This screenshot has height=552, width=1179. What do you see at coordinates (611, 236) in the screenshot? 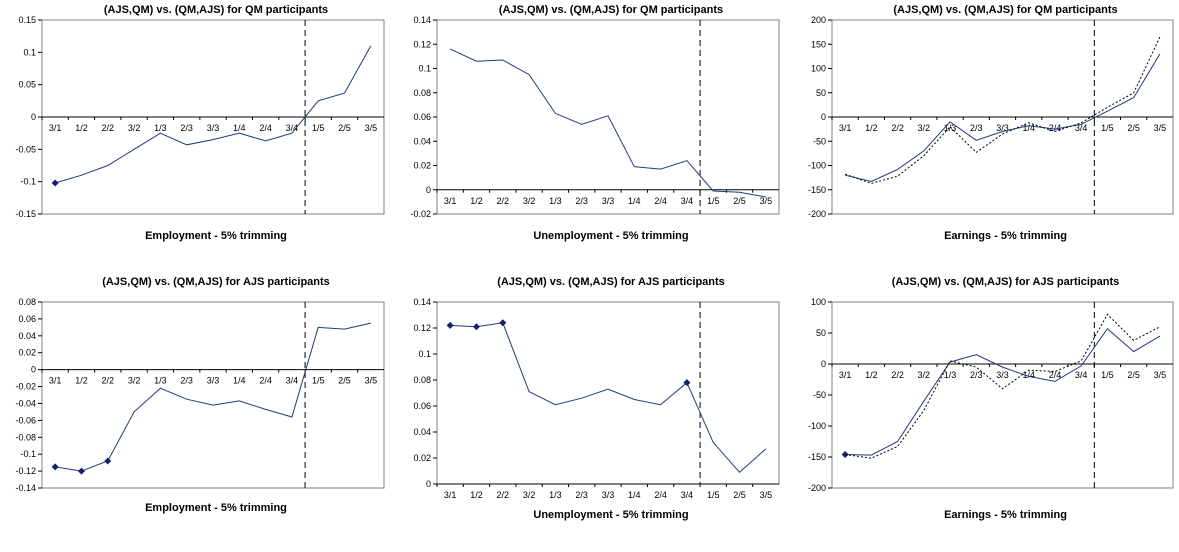
I see `x-axis-label: Unemployment - 5% trimming` at bounding box center [611, 236].